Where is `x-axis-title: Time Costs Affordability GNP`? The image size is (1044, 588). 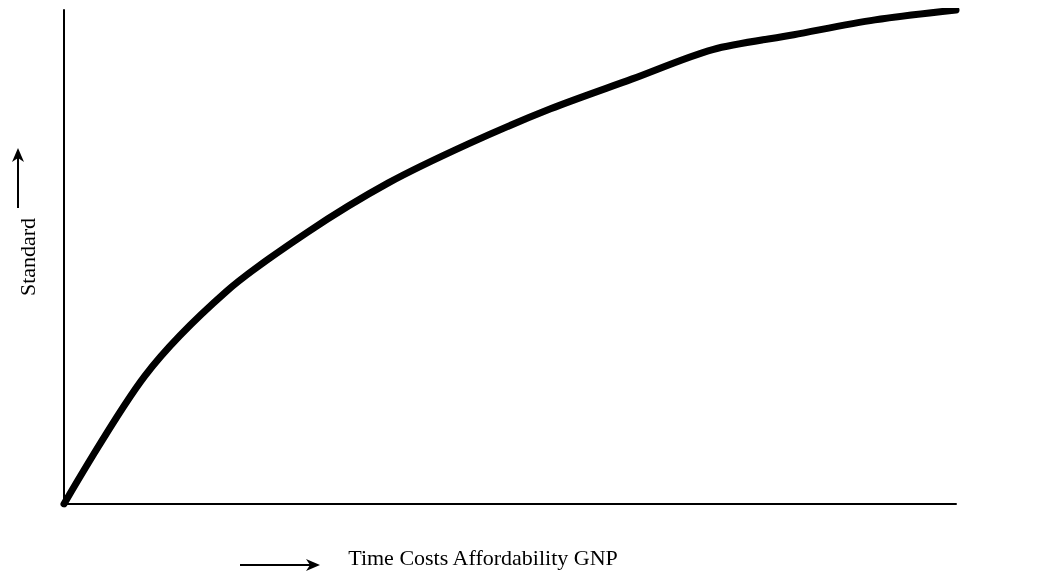 x-axis-title: Time Costs Affordability GNP is located at coordinates (483, 557).